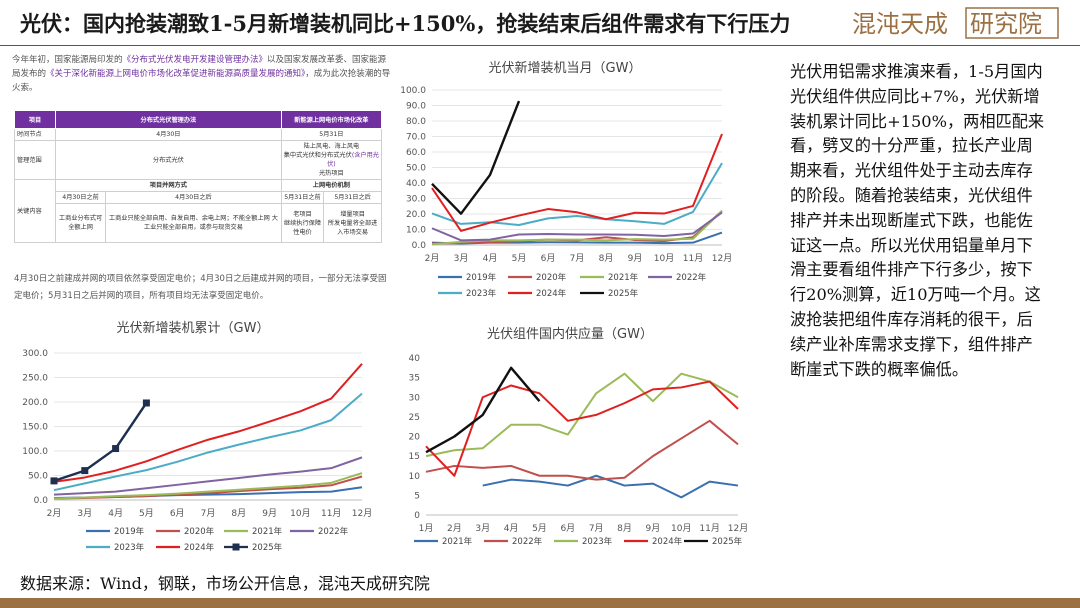 The height and width of the screenshot is (608, 1080). What do you see at coordinates (168, 185) in the screenshot?
I see `table-subheader: 项目并网方式` at bounding box center [168, 185].